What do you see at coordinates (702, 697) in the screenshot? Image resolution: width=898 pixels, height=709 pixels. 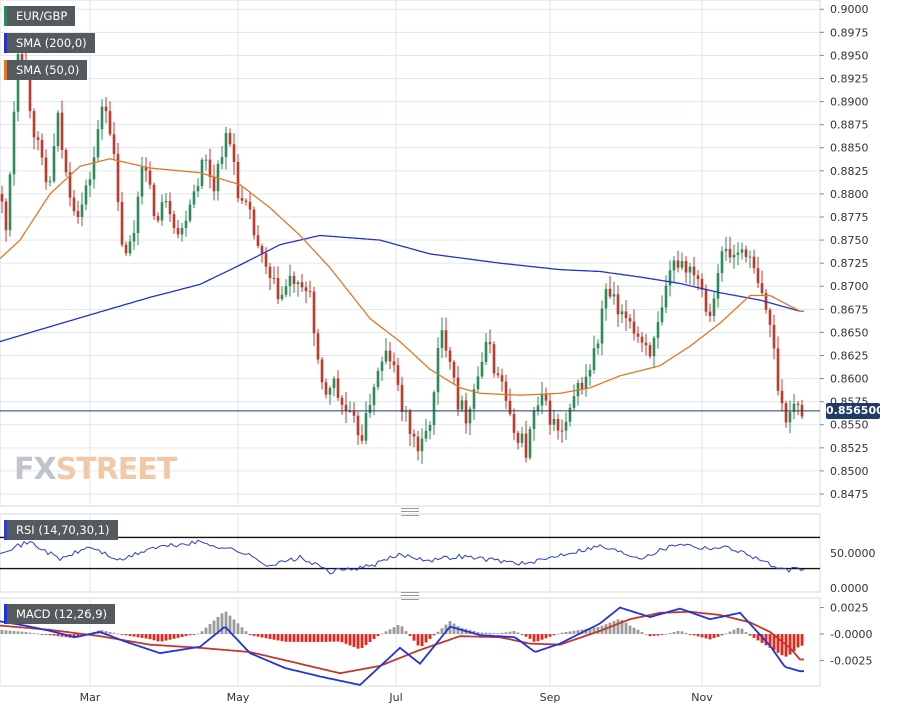 I see `xtick-label-4: Nov` at bounding box center [702, 697].